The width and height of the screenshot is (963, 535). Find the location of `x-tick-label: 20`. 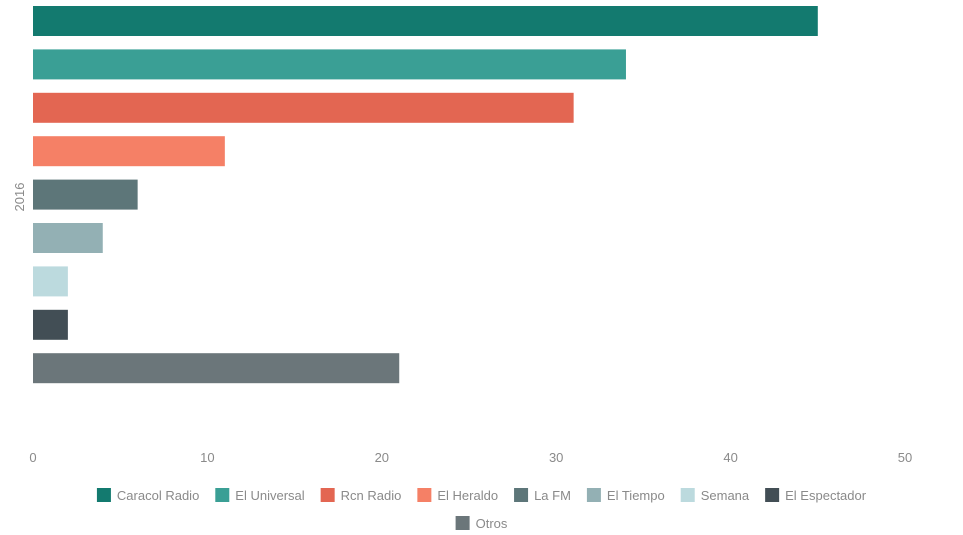

x-tick-label: 20 is located at coordinates (382, 457).